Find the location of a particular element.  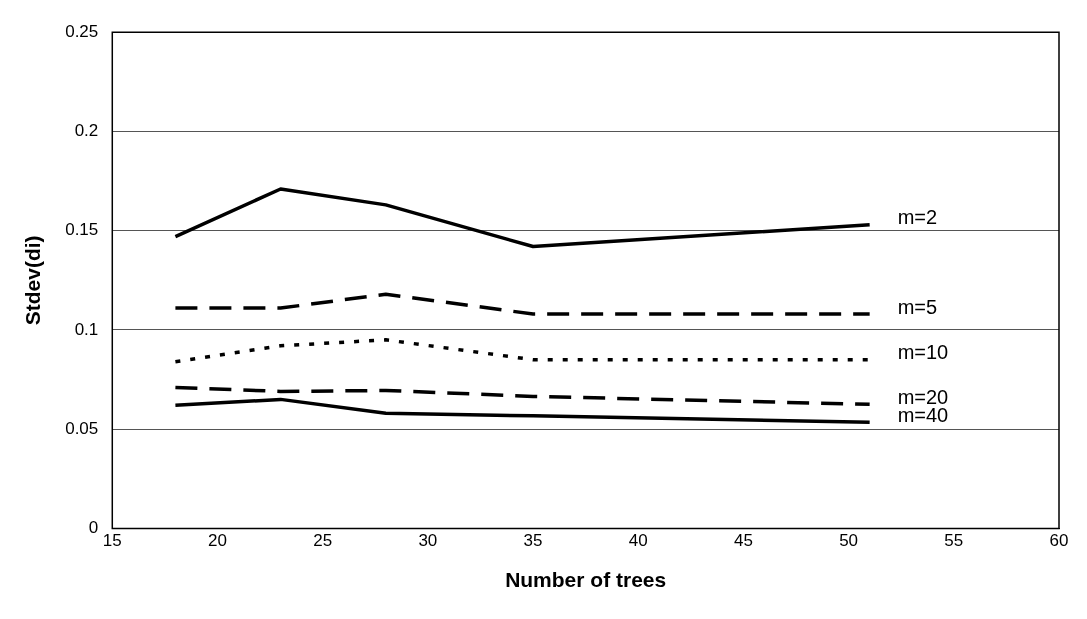

x-tick-label: 15 is located at coordinates (112, 541).